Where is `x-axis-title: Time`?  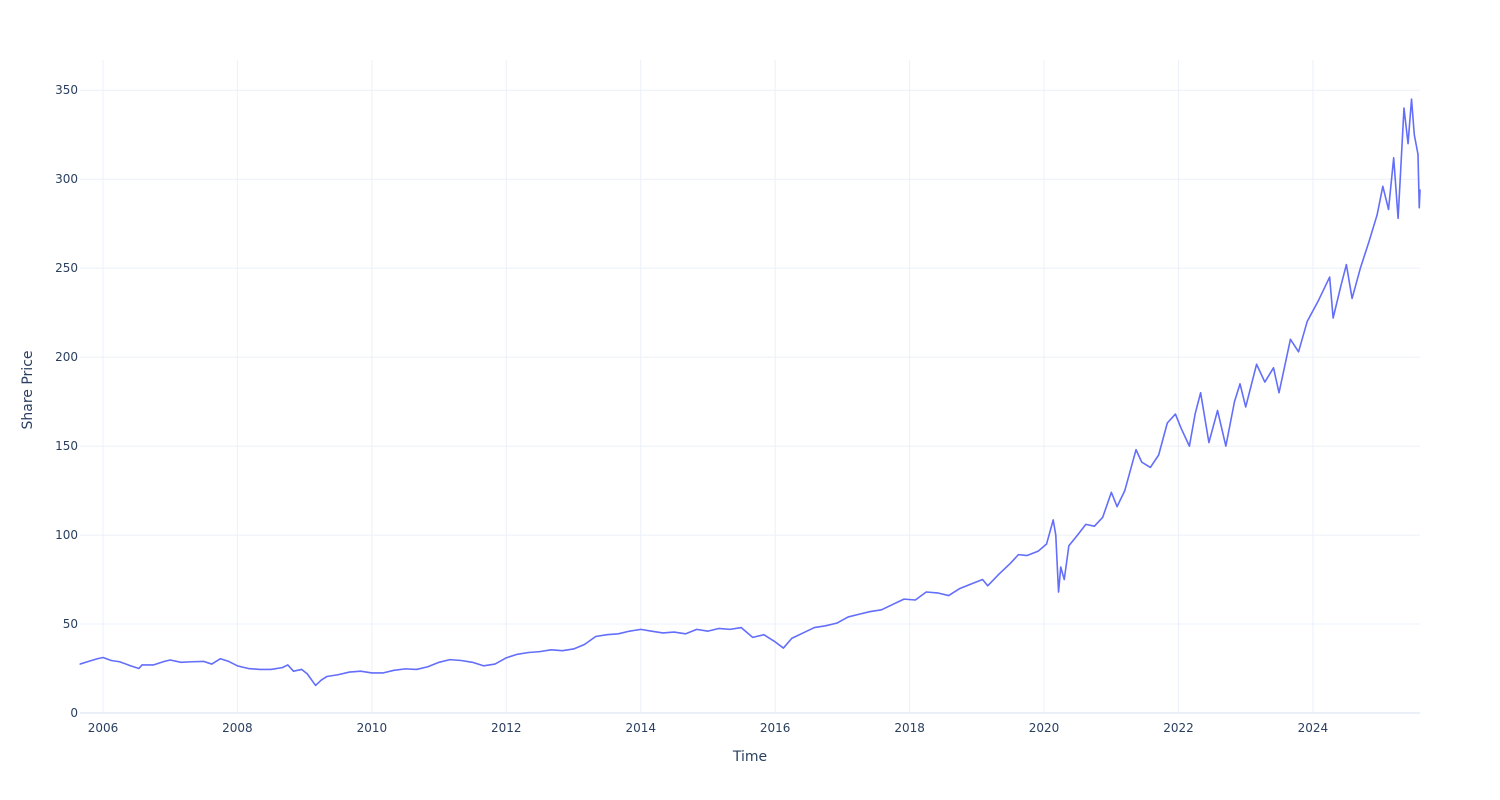 x-axis-title: Time is located at coordinates (749, 757).